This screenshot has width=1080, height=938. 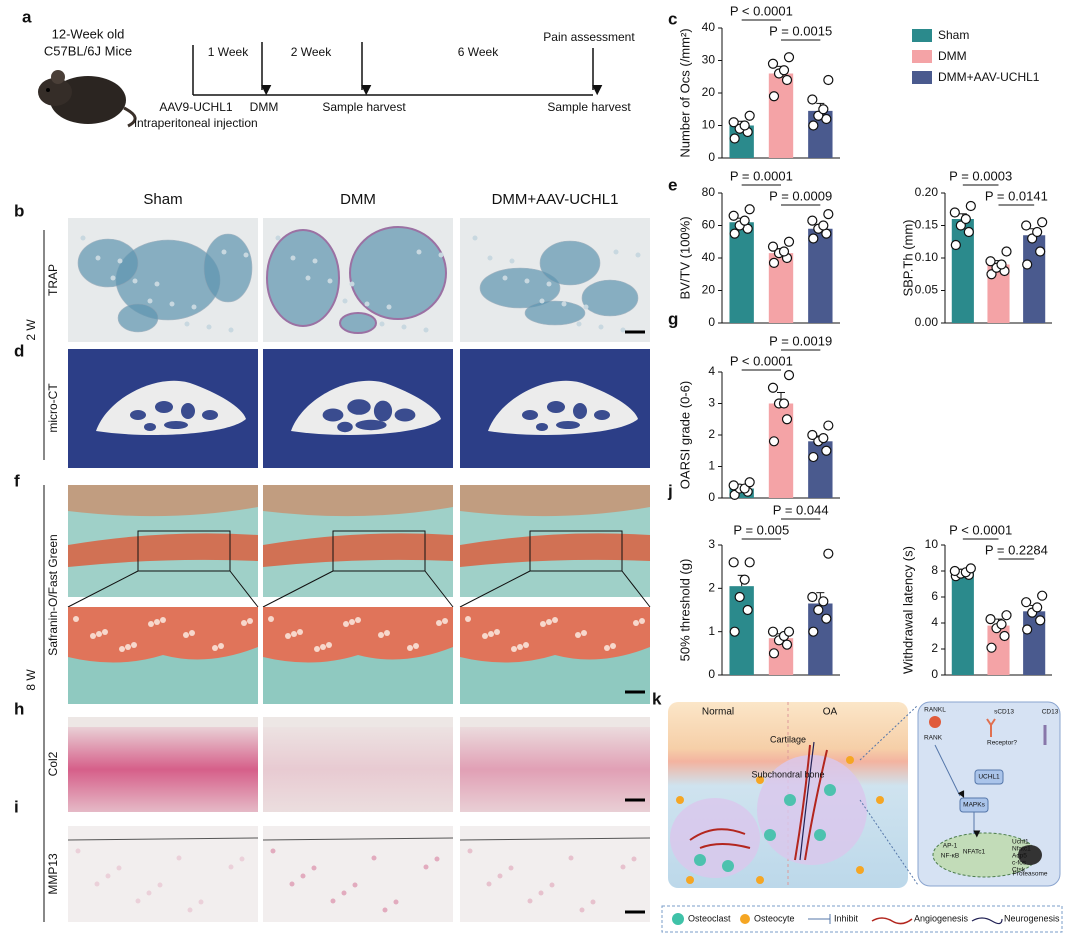 What do you see at coordinates (811, 802) in the screenshot?
I see `vessel` at bounding box center [811, 802].